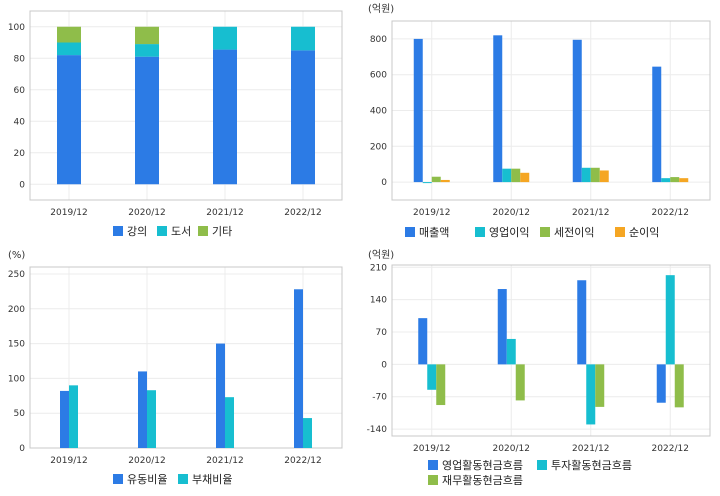  What do you see at coordinates (378, 268) in the screenshot?
I see `y-tick-label: 210` at bounding box center [378, 268].